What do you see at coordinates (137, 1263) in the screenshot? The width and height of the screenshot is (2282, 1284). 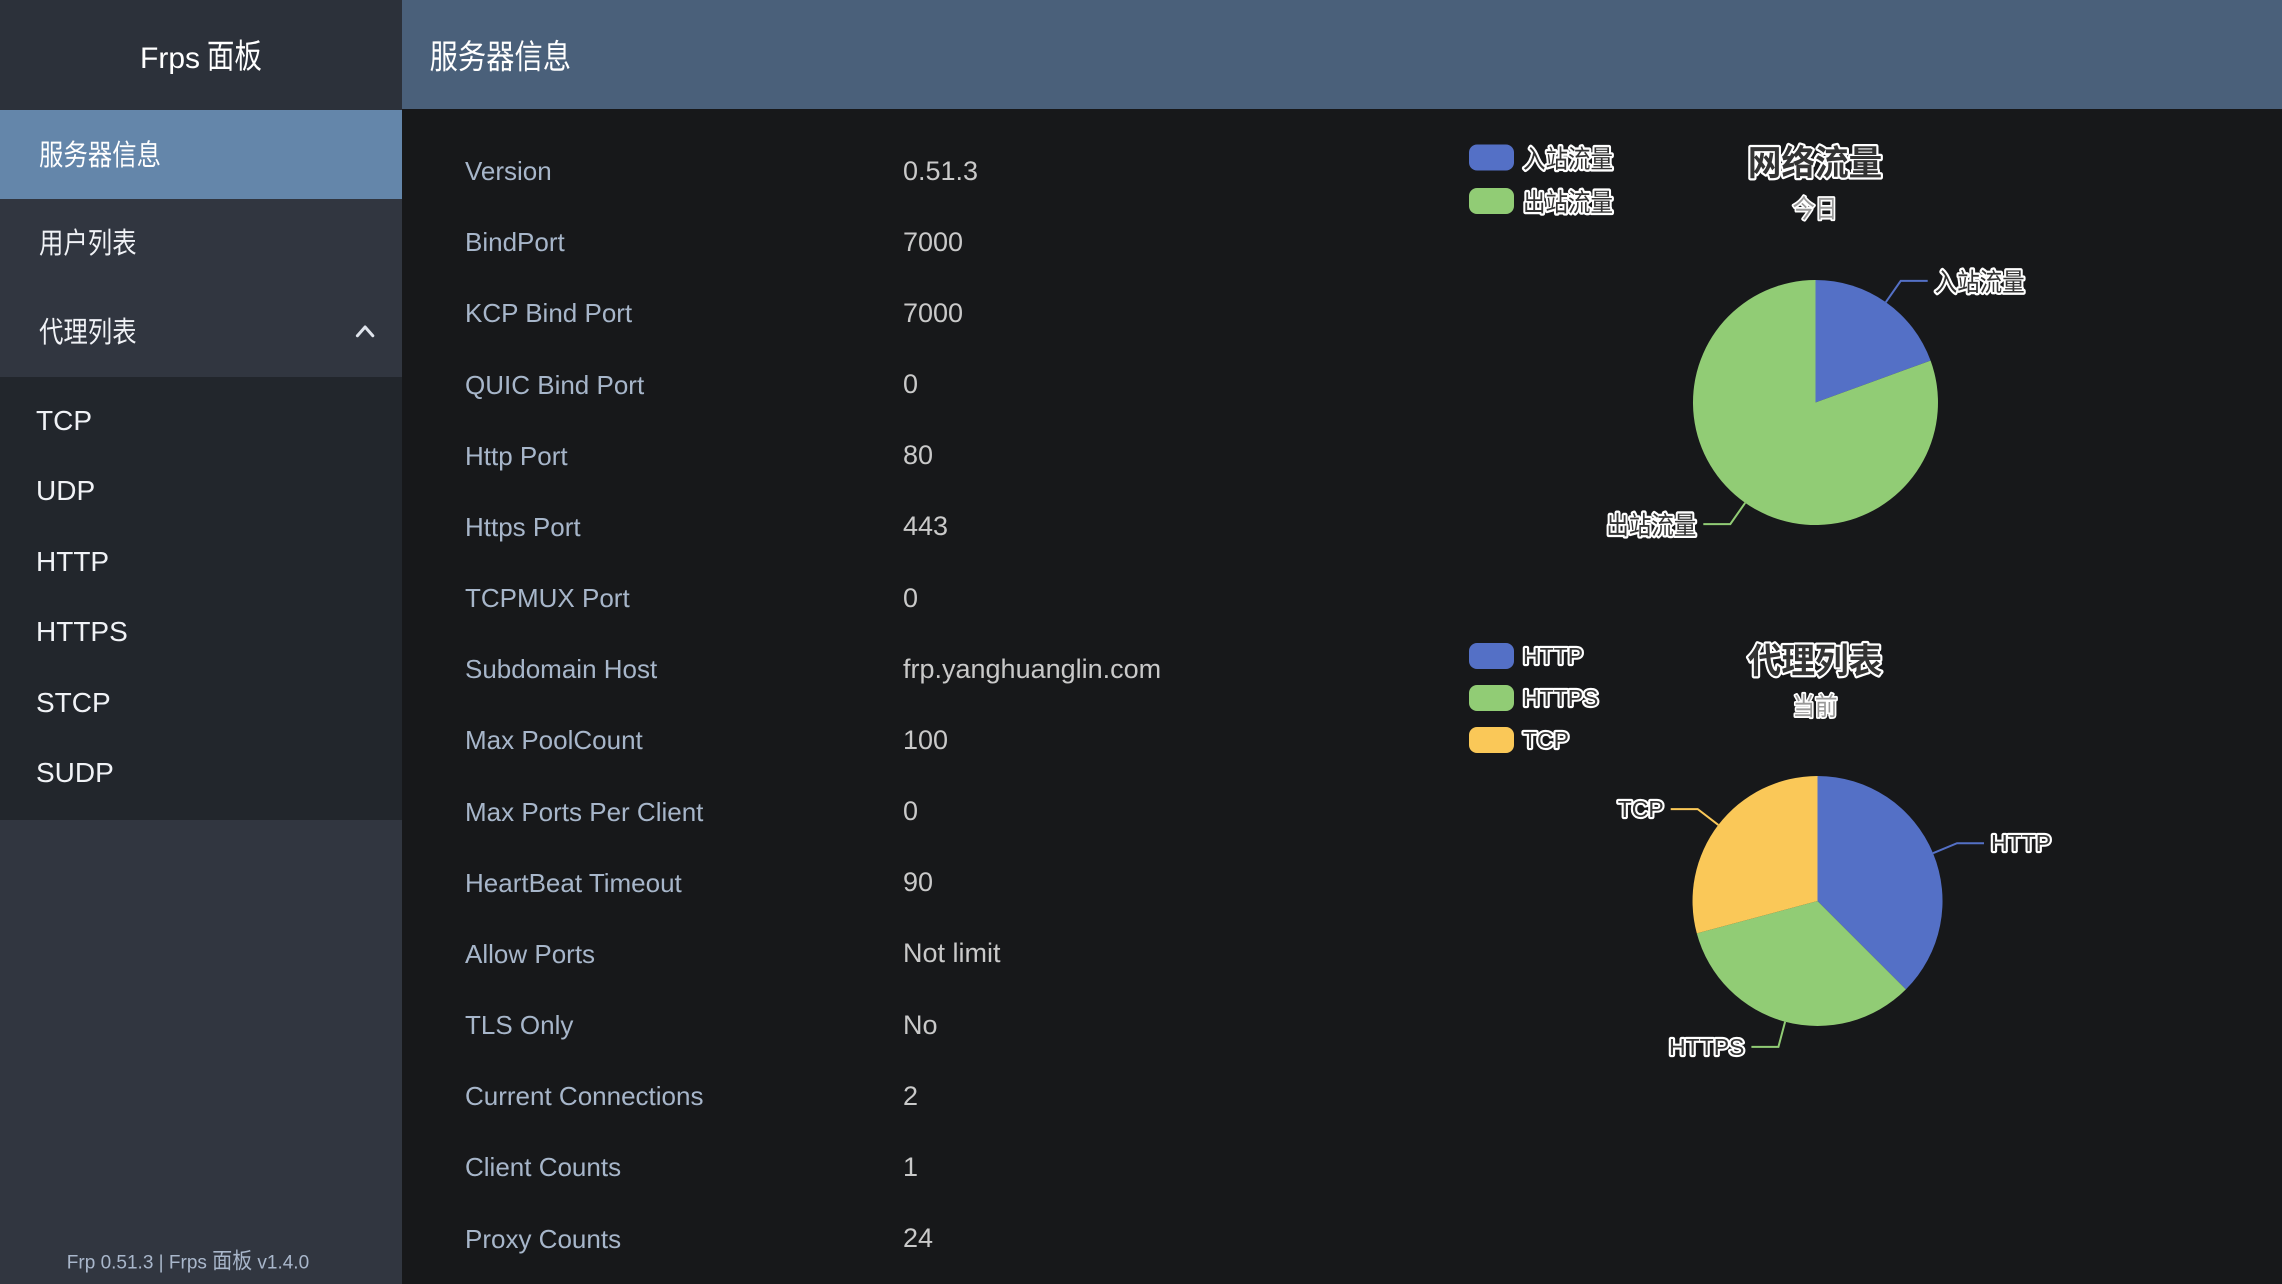 I see `svg-text: Frp 0.51.3 | Frps` at bounding box center [137, 1263].